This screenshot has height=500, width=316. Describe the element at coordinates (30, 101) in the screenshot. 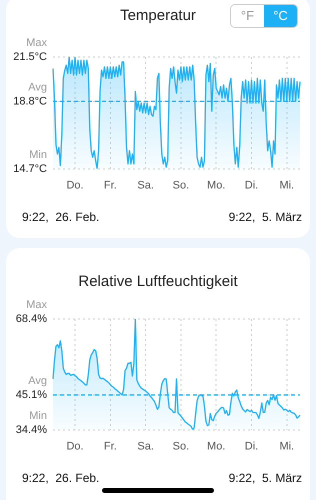

I see `y-tick-label: 18.8°C` at that location.